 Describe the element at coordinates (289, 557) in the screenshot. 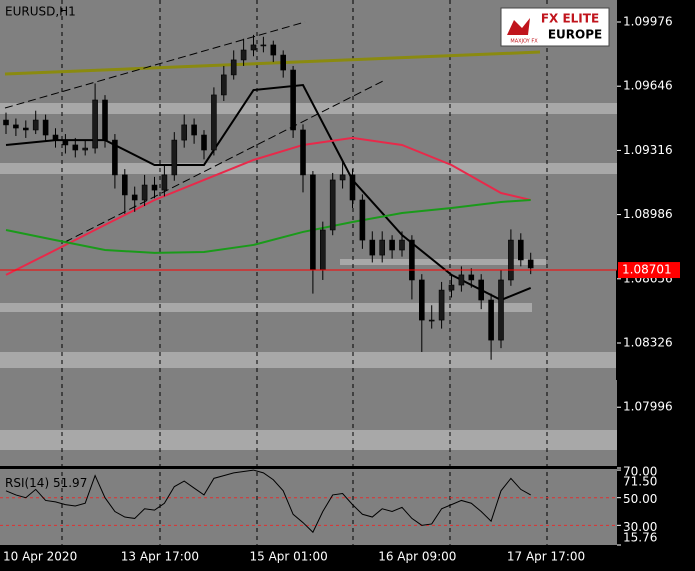

I see `x-tick-label: 15 Apr 01:00` at that location.